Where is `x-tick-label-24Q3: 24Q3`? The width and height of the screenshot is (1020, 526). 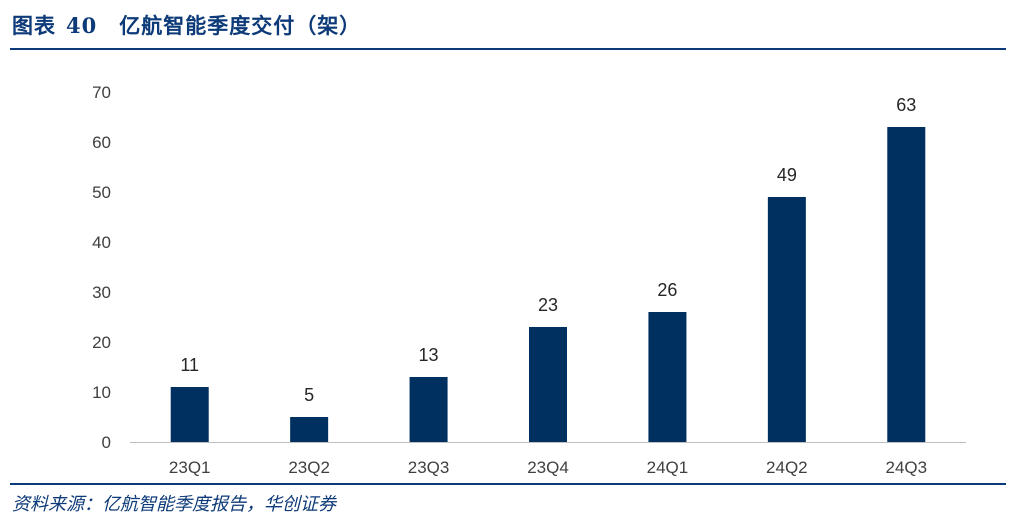 x-tick-label-24Q3: 24Q3 is located at coordinates (906, 467).